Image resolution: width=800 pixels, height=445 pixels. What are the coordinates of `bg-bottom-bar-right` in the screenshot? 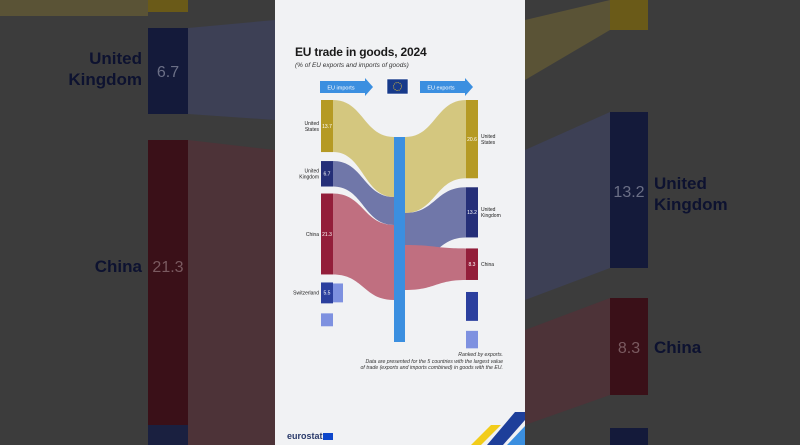 It's located at (629, 436).